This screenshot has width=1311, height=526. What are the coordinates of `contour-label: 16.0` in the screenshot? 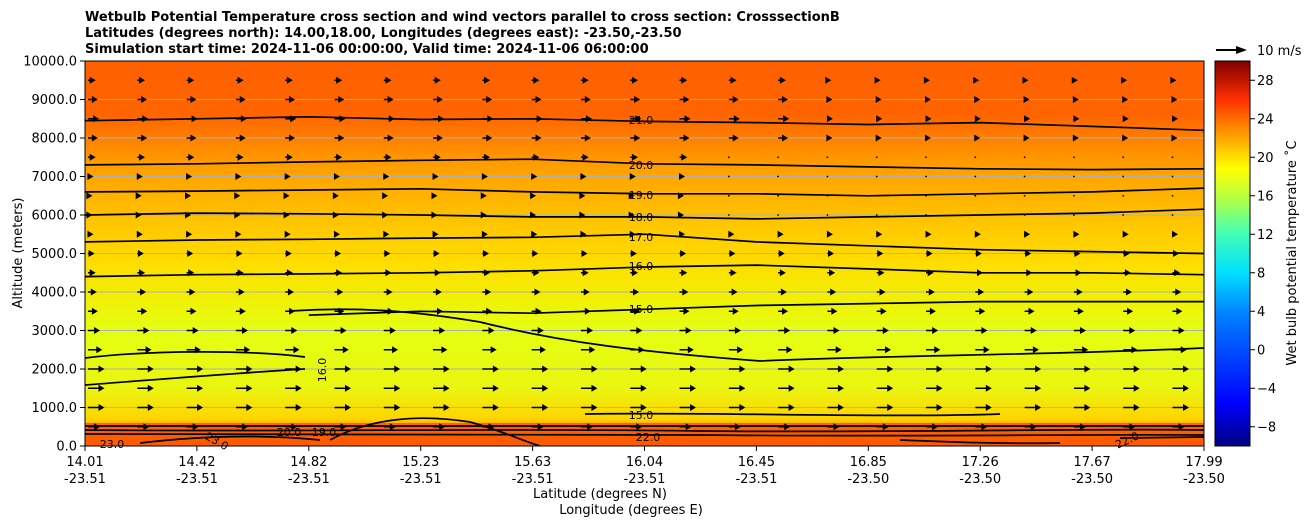 It's located at (641, 266).